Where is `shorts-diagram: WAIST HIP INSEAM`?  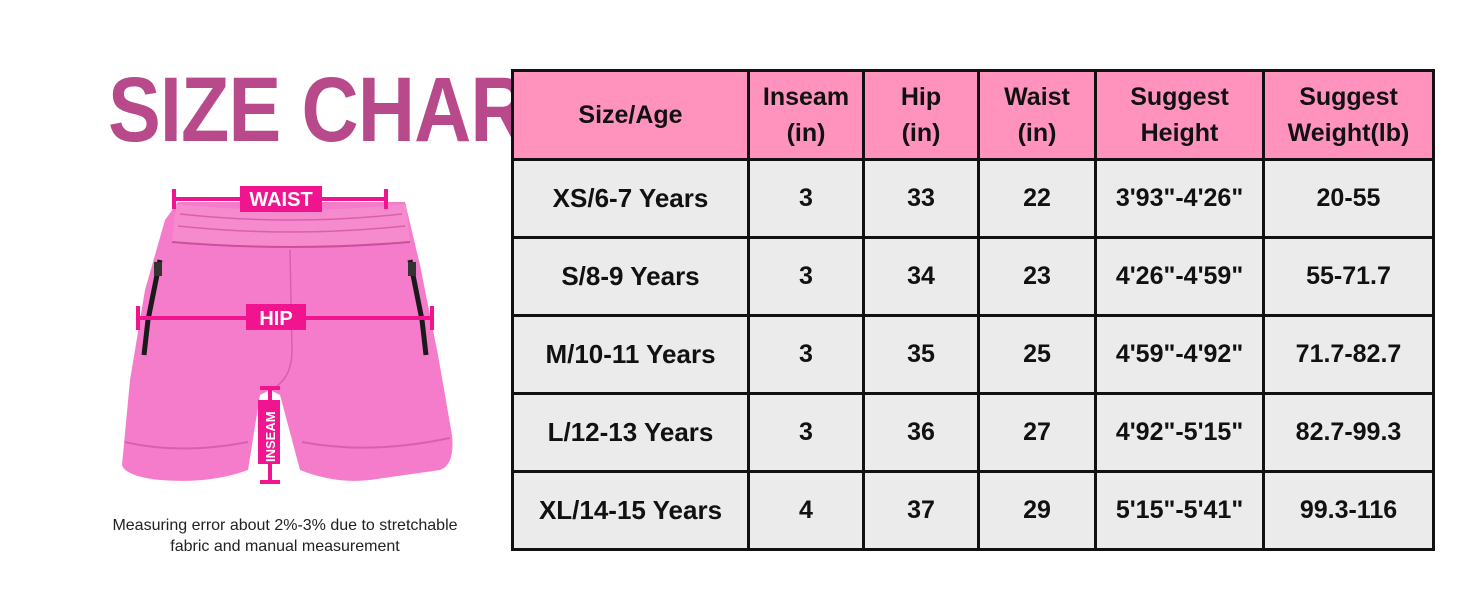 shorts-diagram: WAIST HIP INSEAM is located at coordinates (287, 335).